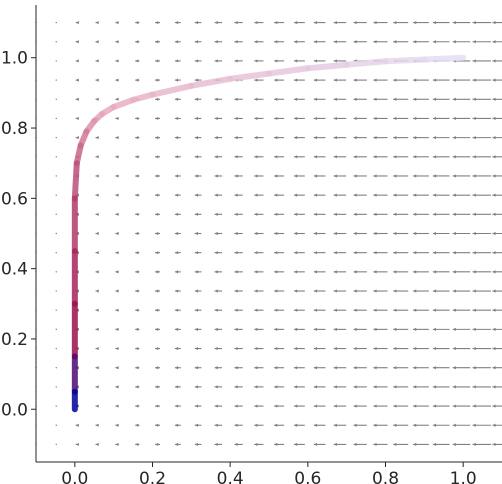  I want to click on x-tick-label: 0.0, so click(74, 476).